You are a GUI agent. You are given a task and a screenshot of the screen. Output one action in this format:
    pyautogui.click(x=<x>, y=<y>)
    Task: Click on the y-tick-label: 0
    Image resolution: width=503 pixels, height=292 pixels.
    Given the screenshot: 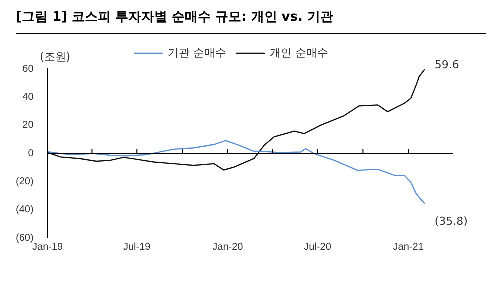 What is the action you would take?
    pyautogui.click(x=31, y=154)
    